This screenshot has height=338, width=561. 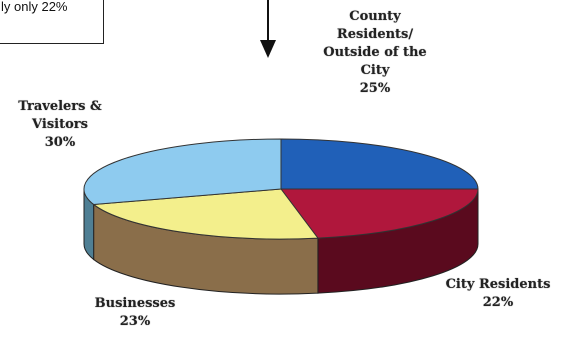 I want to click on pie-slice-city-residents, so click(x=379, y=213).